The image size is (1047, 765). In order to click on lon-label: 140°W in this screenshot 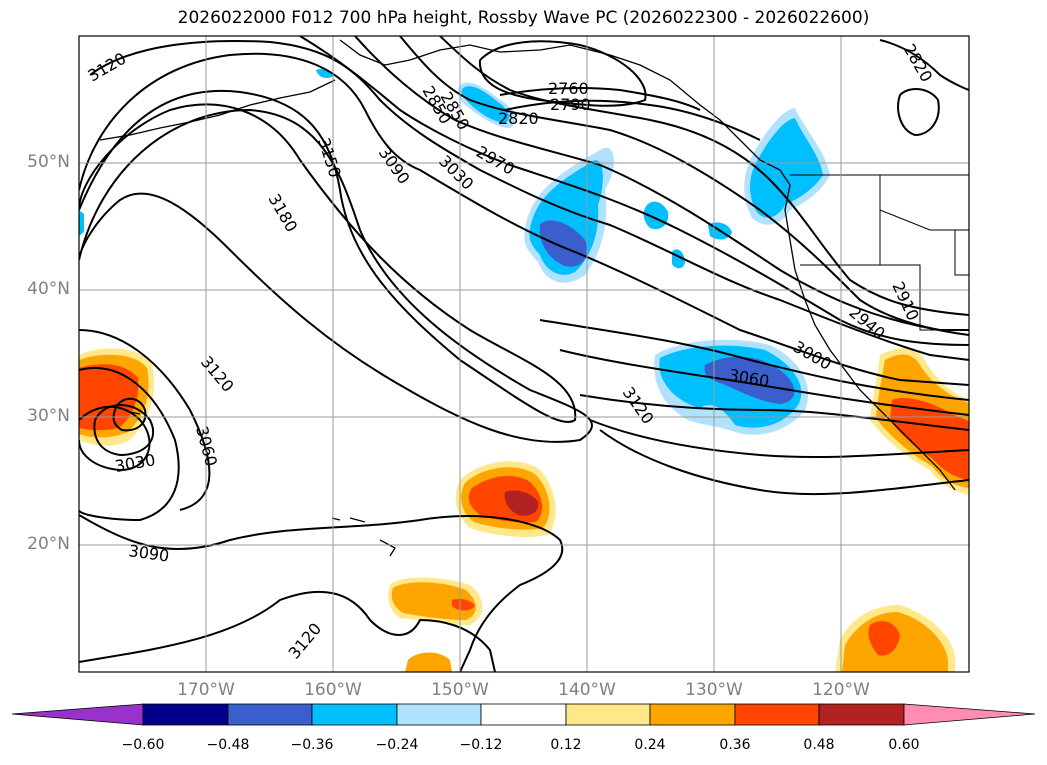, I will do `click(587, 690)`.